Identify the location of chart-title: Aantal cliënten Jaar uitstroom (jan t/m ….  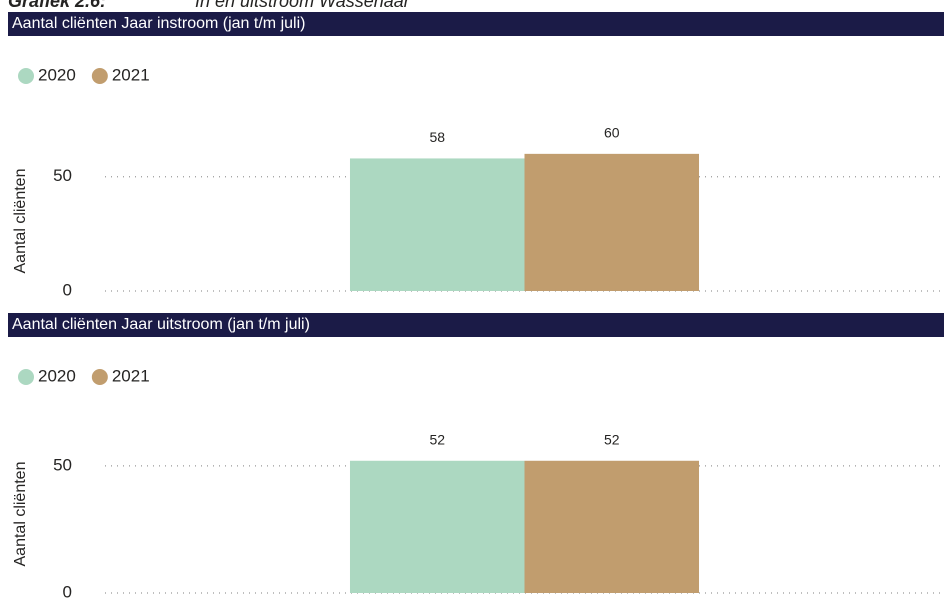
(161, 324).